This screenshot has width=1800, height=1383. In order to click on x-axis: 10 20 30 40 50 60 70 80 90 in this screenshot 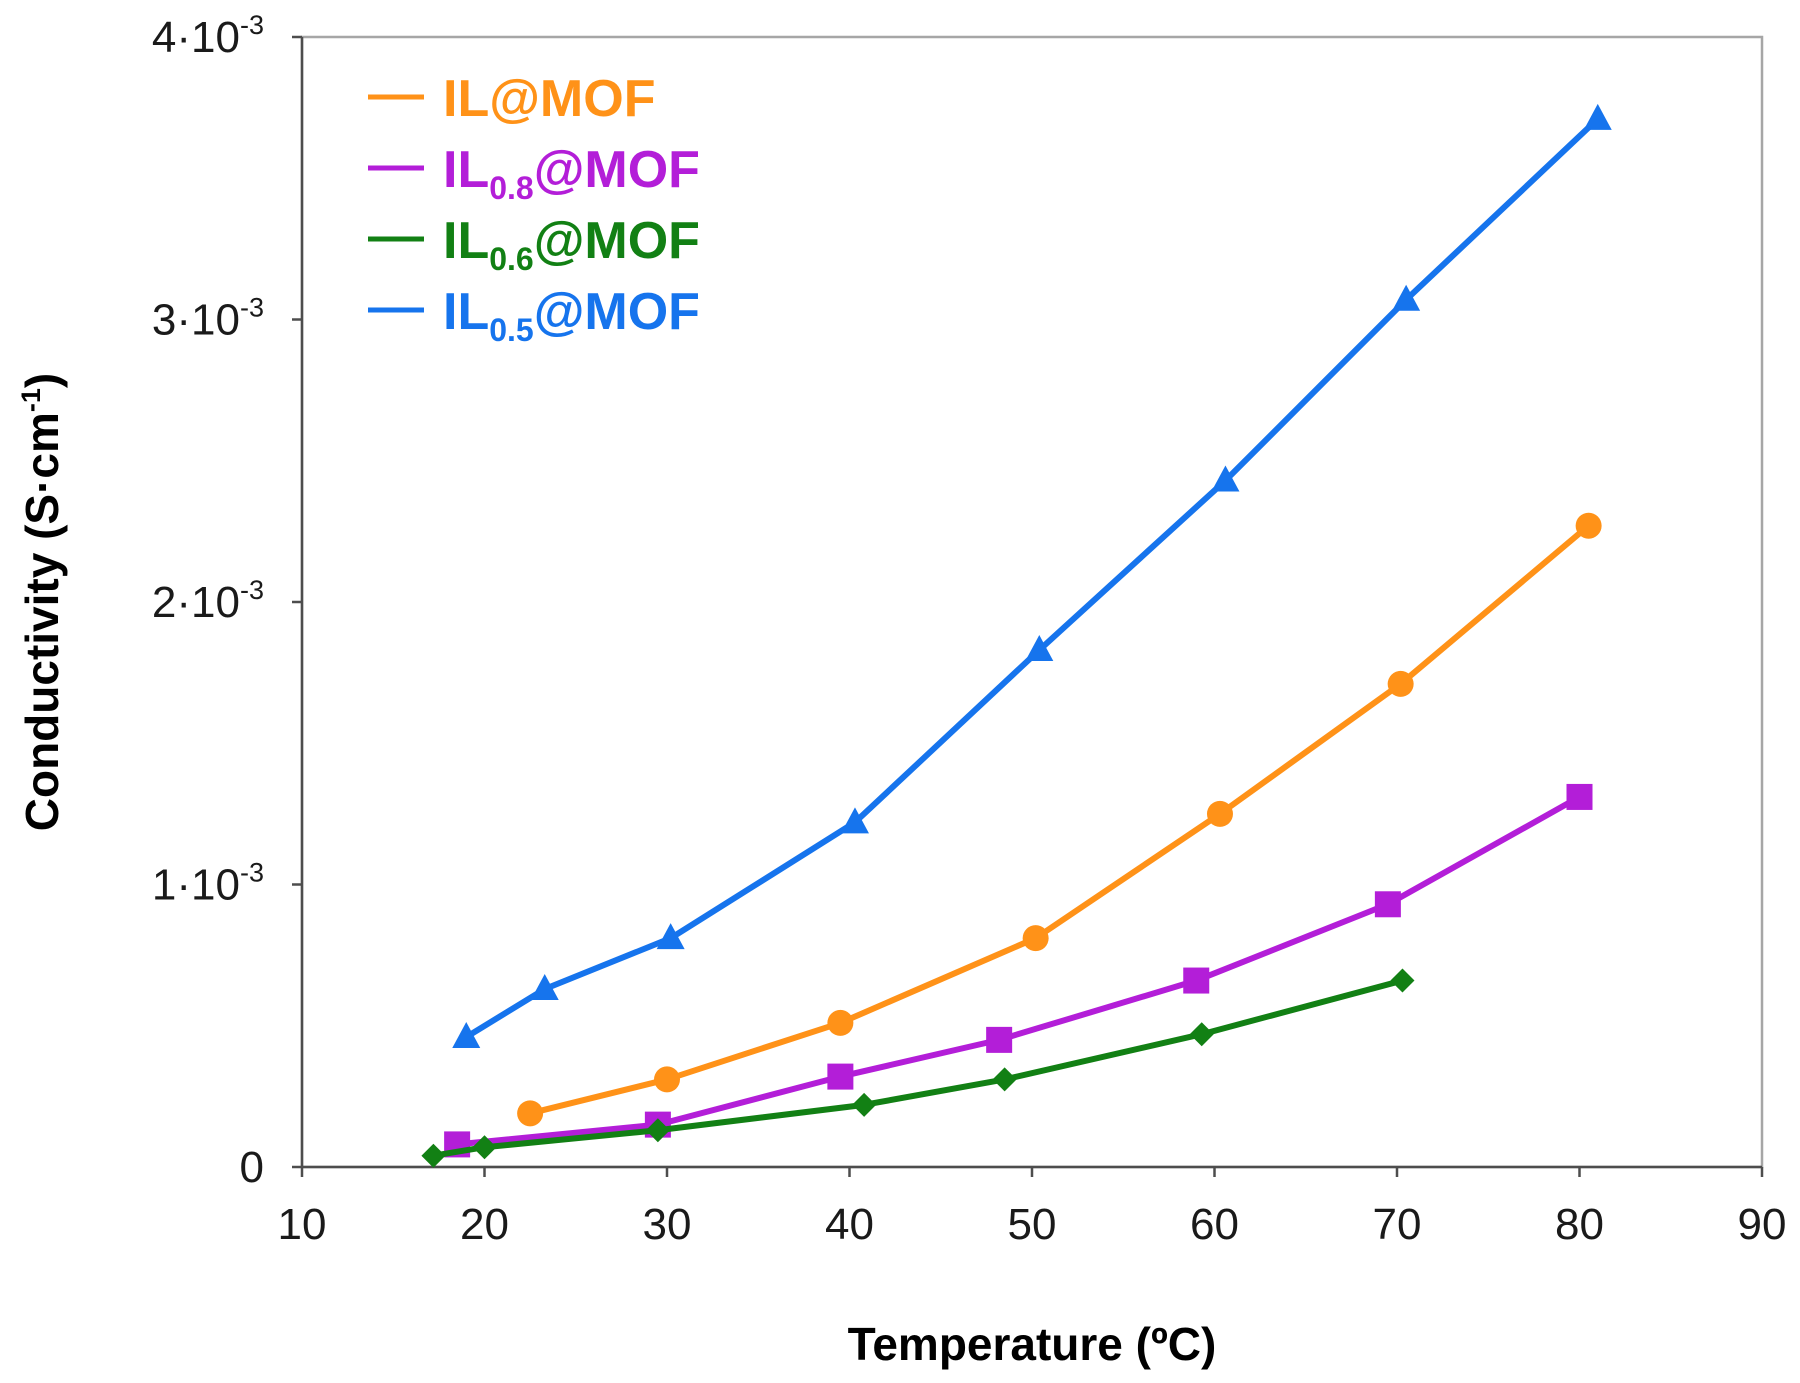, I will do `click(1032, 1207)`.